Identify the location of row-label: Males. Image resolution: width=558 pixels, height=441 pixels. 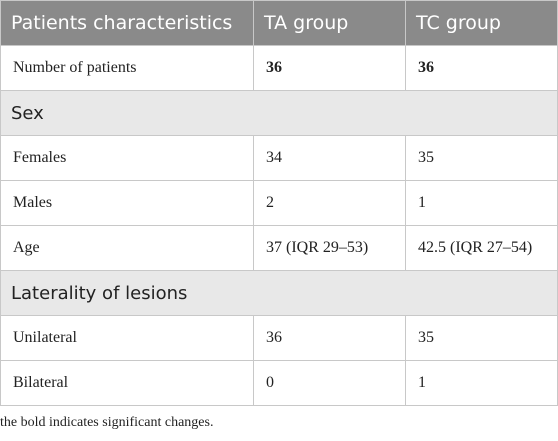
(127, 203).